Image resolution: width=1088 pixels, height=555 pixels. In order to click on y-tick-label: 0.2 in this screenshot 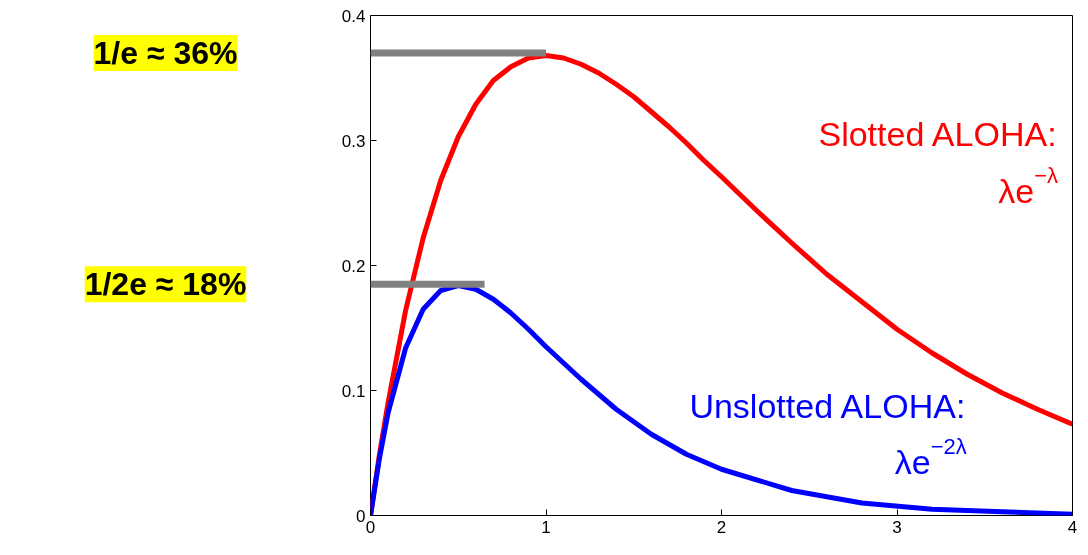, I will do `click(353, 266)`.